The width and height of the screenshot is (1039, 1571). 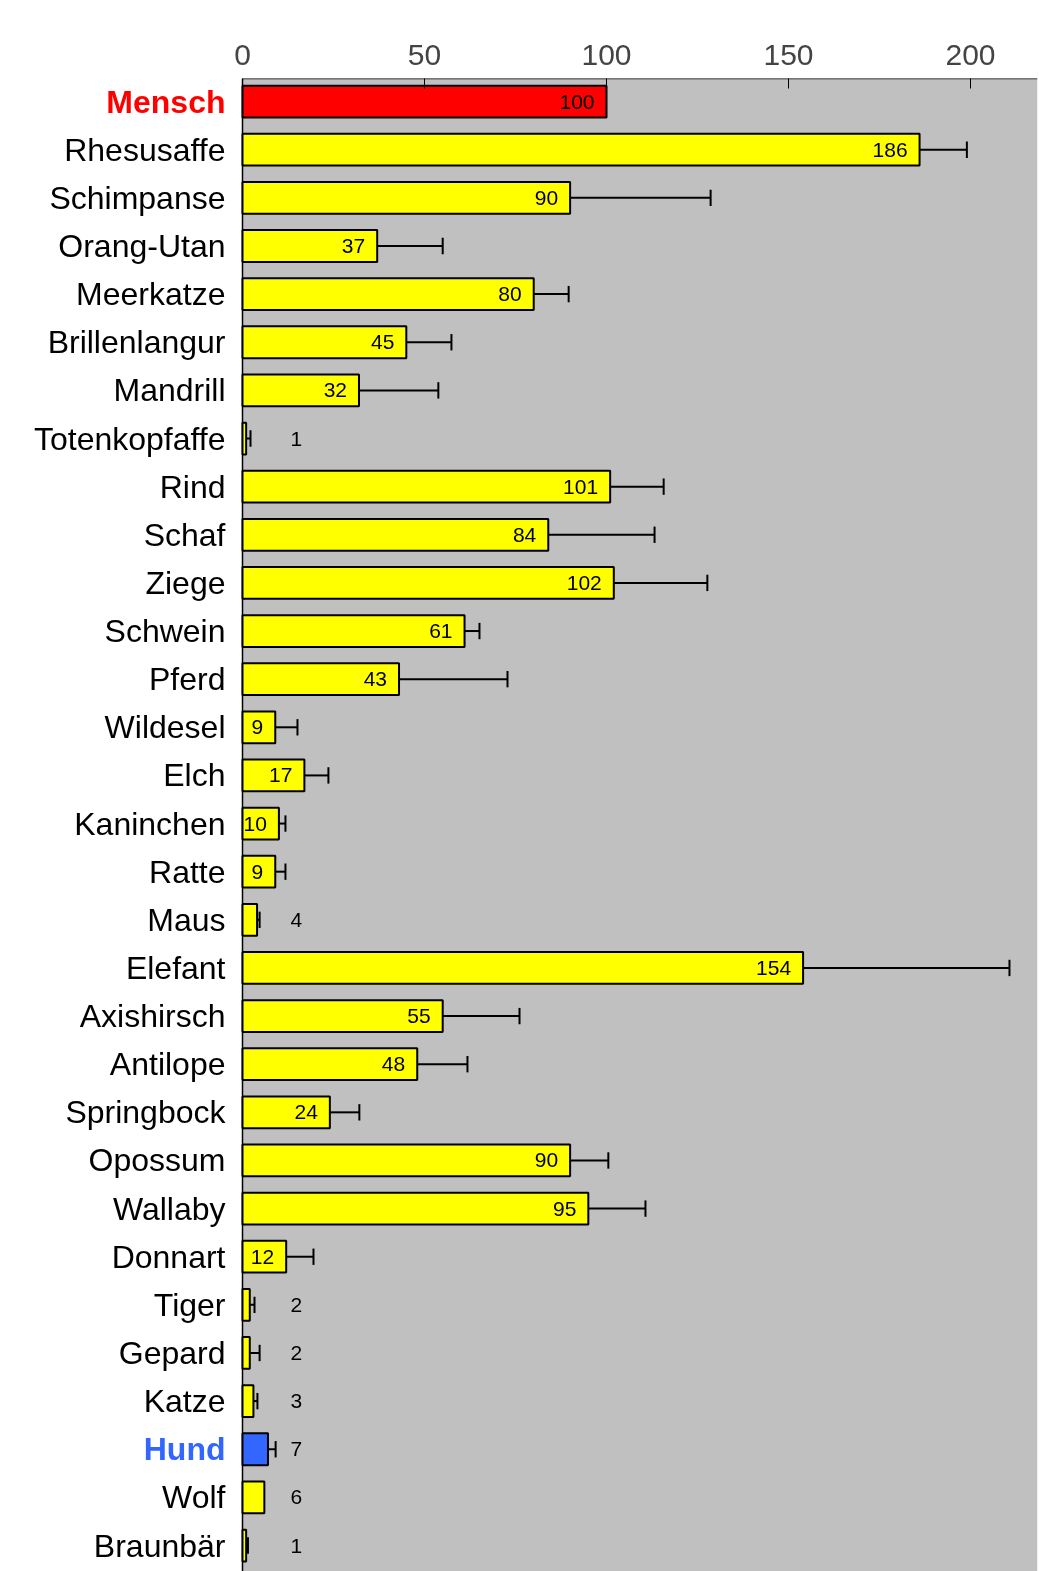 I want to click on data-label: 17, so click(x=281, y=775).